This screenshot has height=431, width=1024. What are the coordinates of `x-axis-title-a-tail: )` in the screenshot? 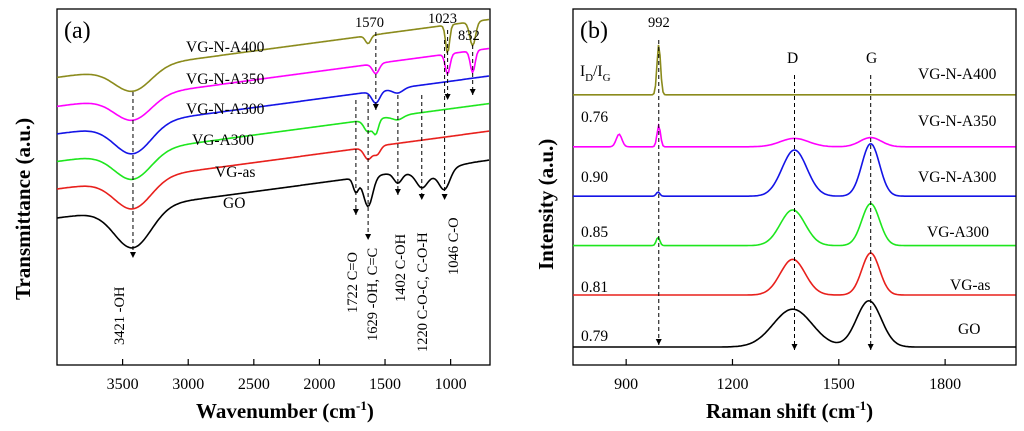 It's located at (370, 411).